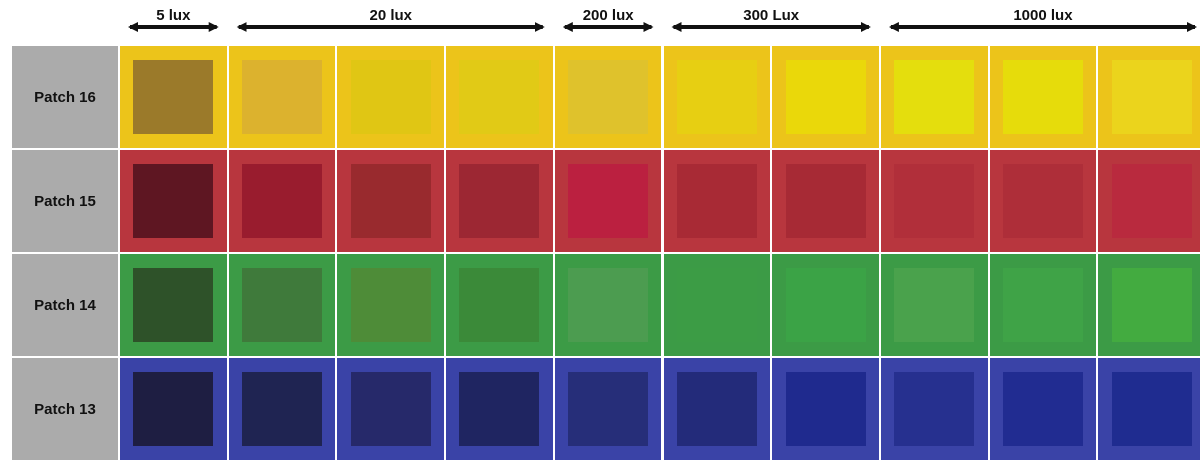 The image size is (1200, 462). What do you see at coordinates (1043, 15) in the screenshot?
I see `lux-range-label: 1000 lux` at bounding box center [1043, 15].